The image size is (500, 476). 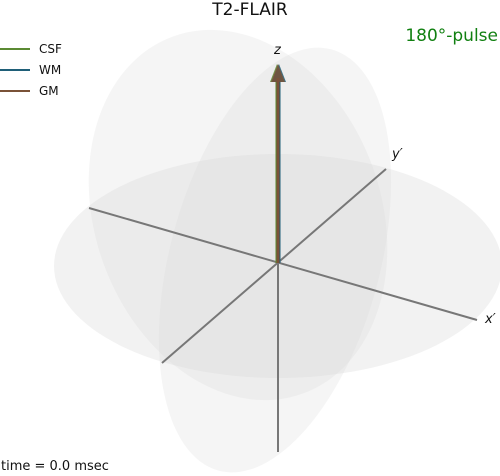 What do you see at coordinates (451, 36) in the screenshot?
I see `pulse-label: 180°-pulse` at bounding box center [451, 36].